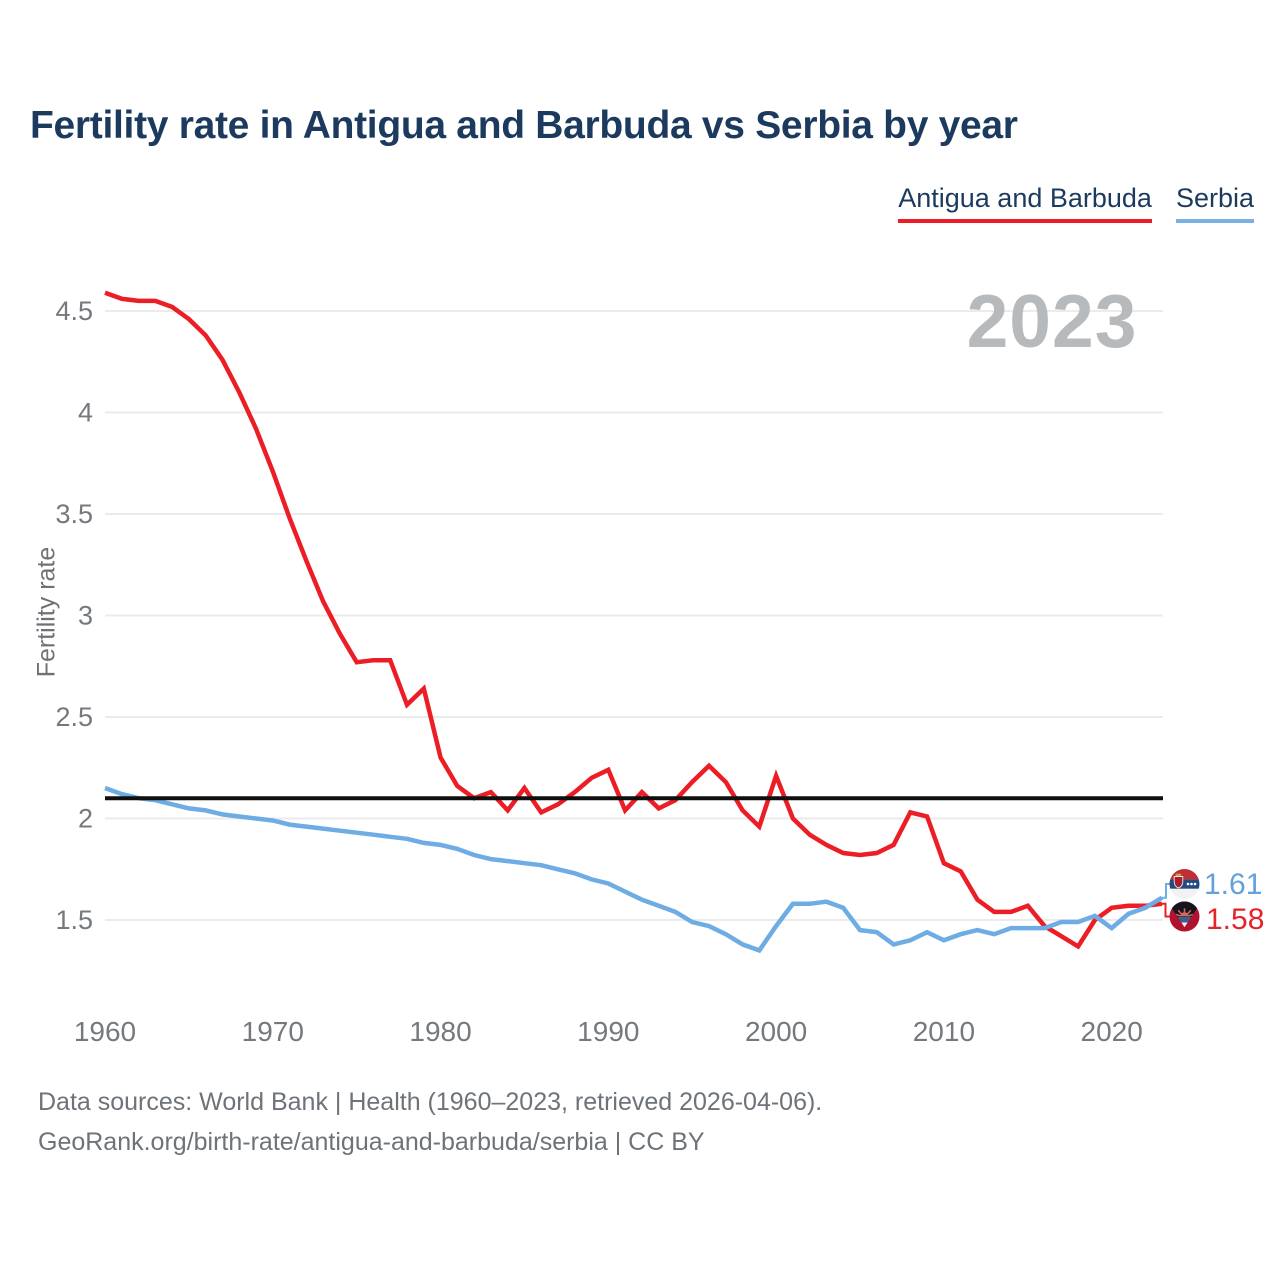  What do you see at coordinates (74, 311) in the screenshot?
I see `y-tick-label: 4.5` at bounding box center [74, 311].